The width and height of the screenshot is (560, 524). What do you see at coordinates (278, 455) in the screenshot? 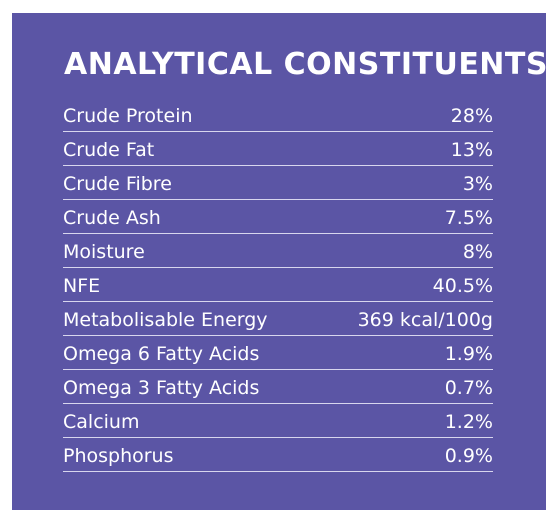
I see `table-row: Phosphorus 0.9%` at bounding box center [278, 455].